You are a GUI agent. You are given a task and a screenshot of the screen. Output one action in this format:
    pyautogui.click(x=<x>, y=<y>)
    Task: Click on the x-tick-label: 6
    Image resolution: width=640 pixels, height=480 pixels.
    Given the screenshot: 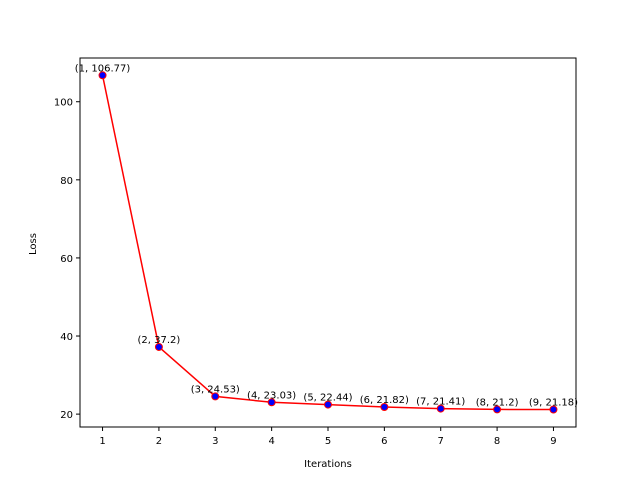 What is the action you would take?
    pyautogui.click(x=384, y=441)
    